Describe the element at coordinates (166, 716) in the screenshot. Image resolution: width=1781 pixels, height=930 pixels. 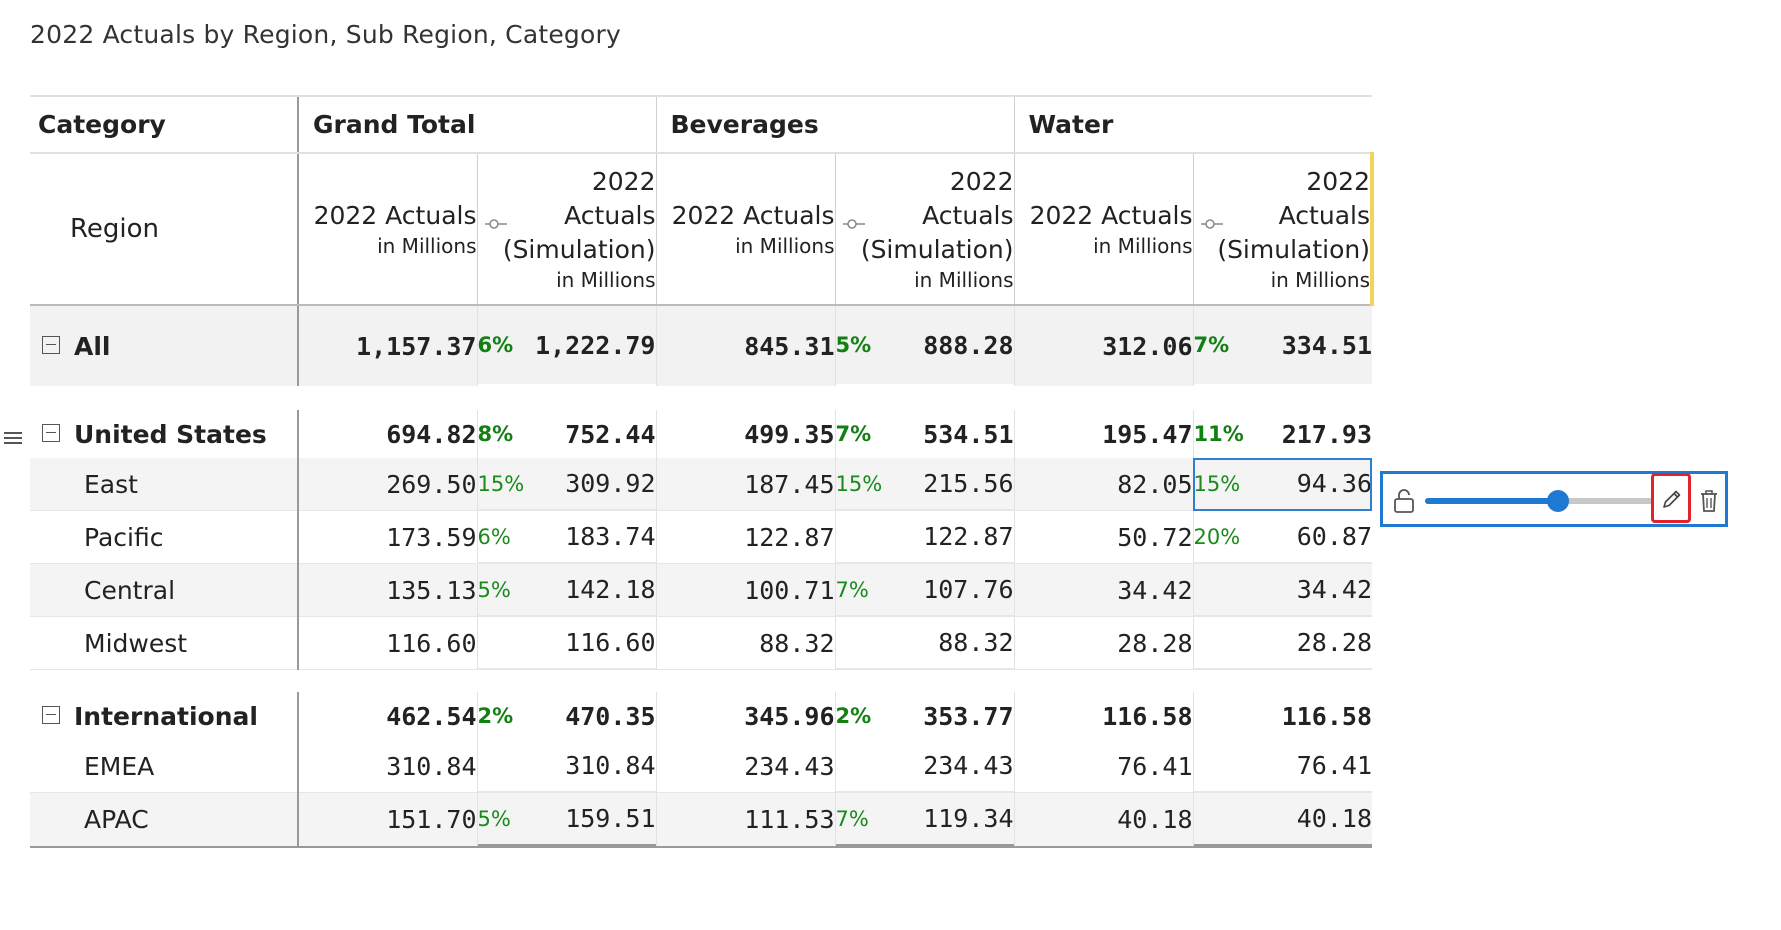
I see `row-label: International` at that location.